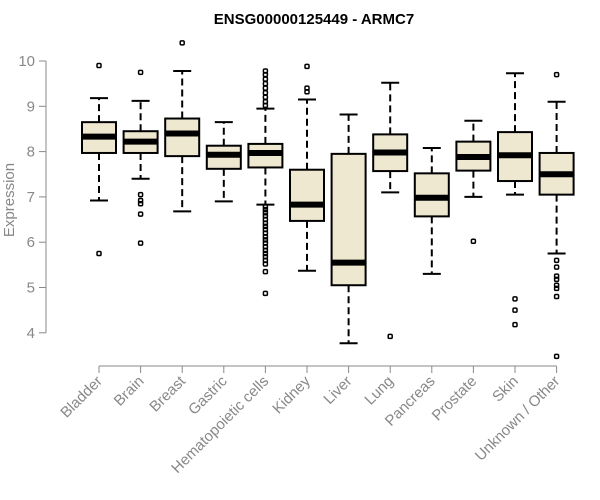 The height and width of the screenshot is (500, 600). What do you see at coordinates (31, 288) in the screenshot?
I see `y-tick-label: 5` at bounding box center [31, 288].